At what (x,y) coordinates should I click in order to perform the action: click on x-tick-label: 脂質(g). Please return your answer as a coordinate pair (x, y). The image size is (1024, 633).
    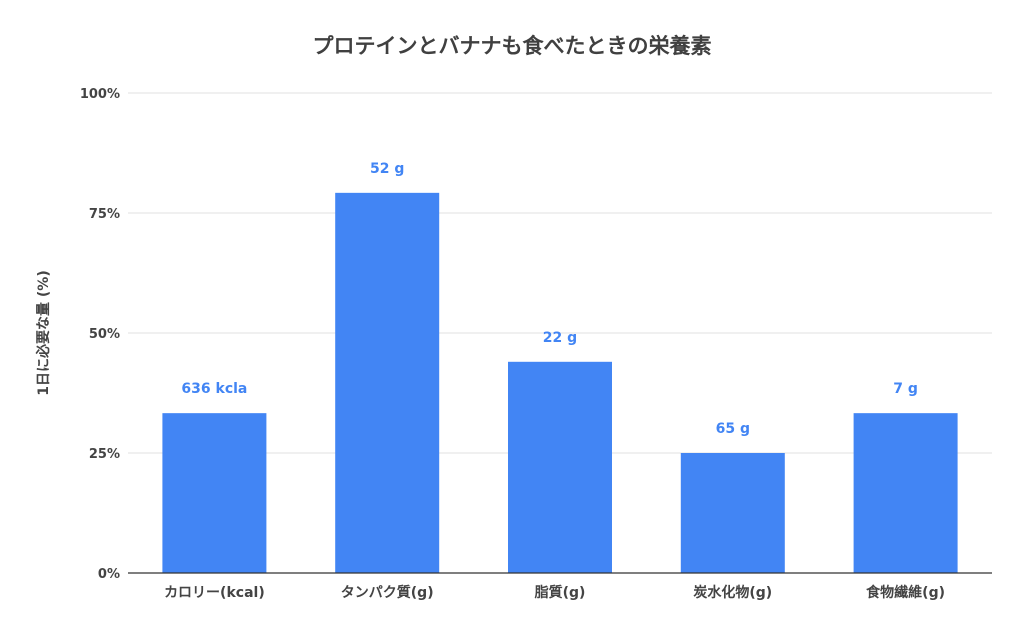
    Looking at the image, I should click on (560, 592).